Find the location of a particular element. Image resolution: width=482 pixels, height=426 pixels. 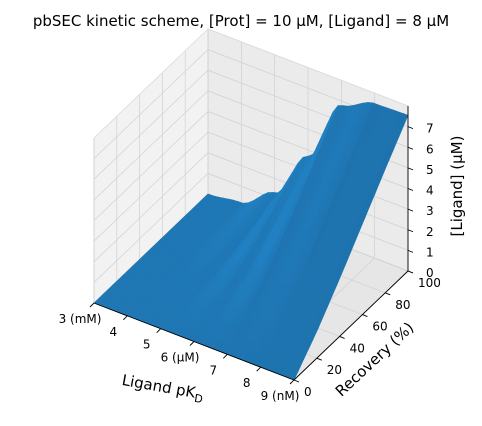

x-tick-label: 8 is located at coordinates (247, 383).